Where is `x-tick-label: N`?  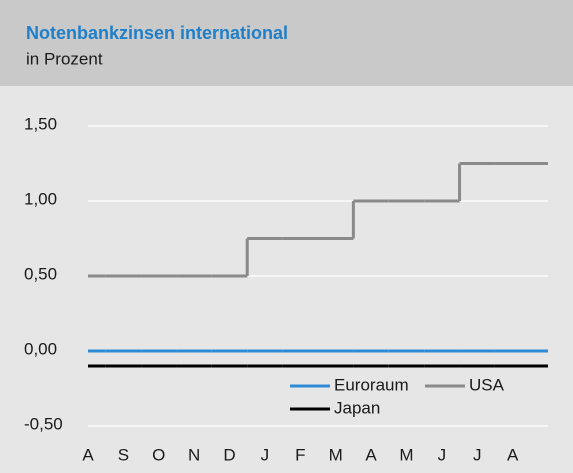 x-tick-label: N is located at coordinates (194, 454).